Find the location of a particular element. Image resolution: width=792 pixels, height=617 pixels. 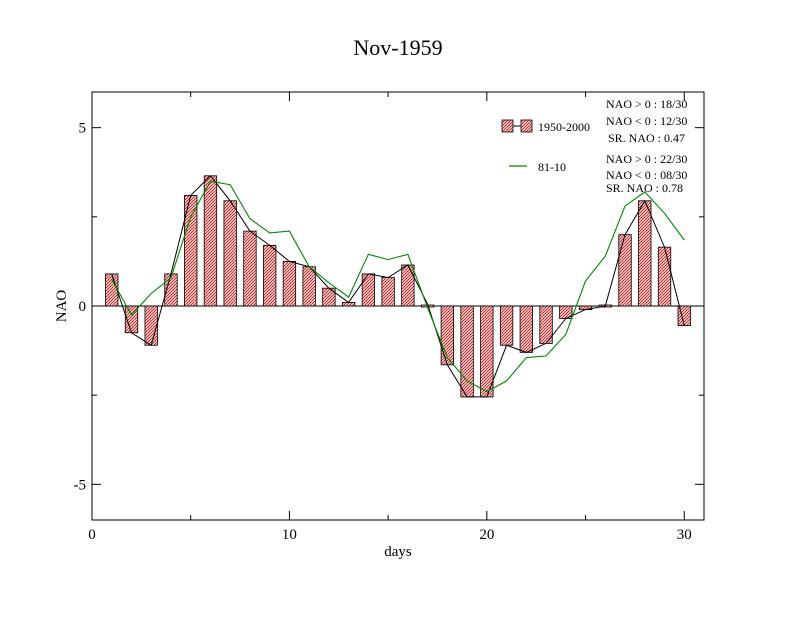

stats-81-10-positive: NAO > 0 : 22/30 is located at coordinates (646, 159).